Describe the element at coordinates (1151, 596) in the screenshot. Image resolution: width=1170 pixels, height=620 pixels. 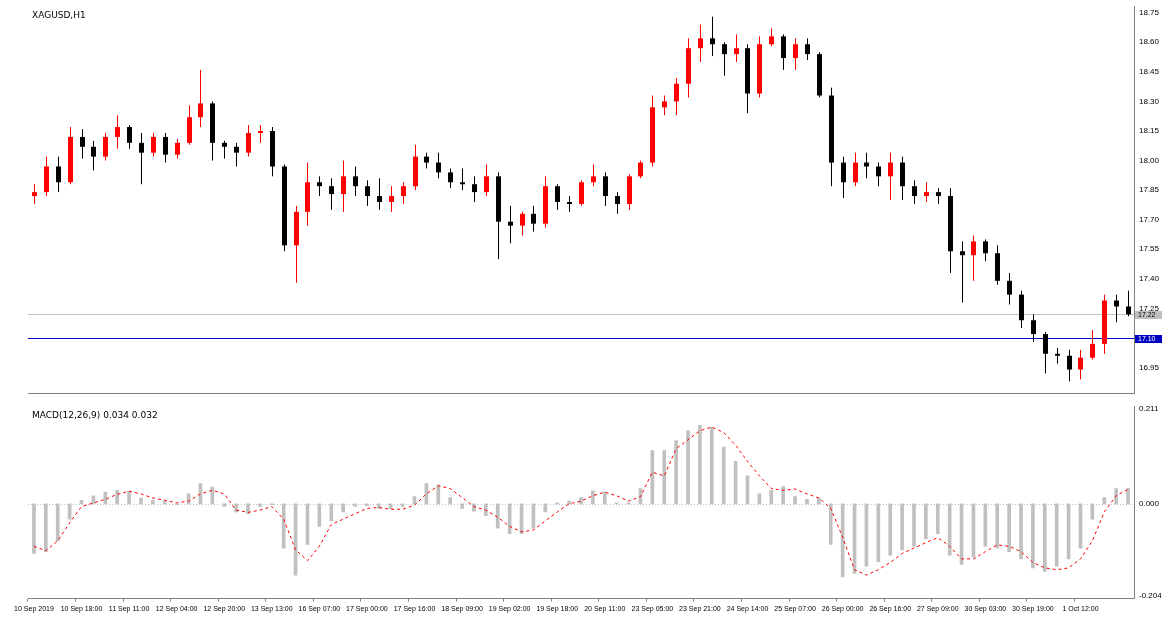
I see `y-tick-label: -0.204` at that location.